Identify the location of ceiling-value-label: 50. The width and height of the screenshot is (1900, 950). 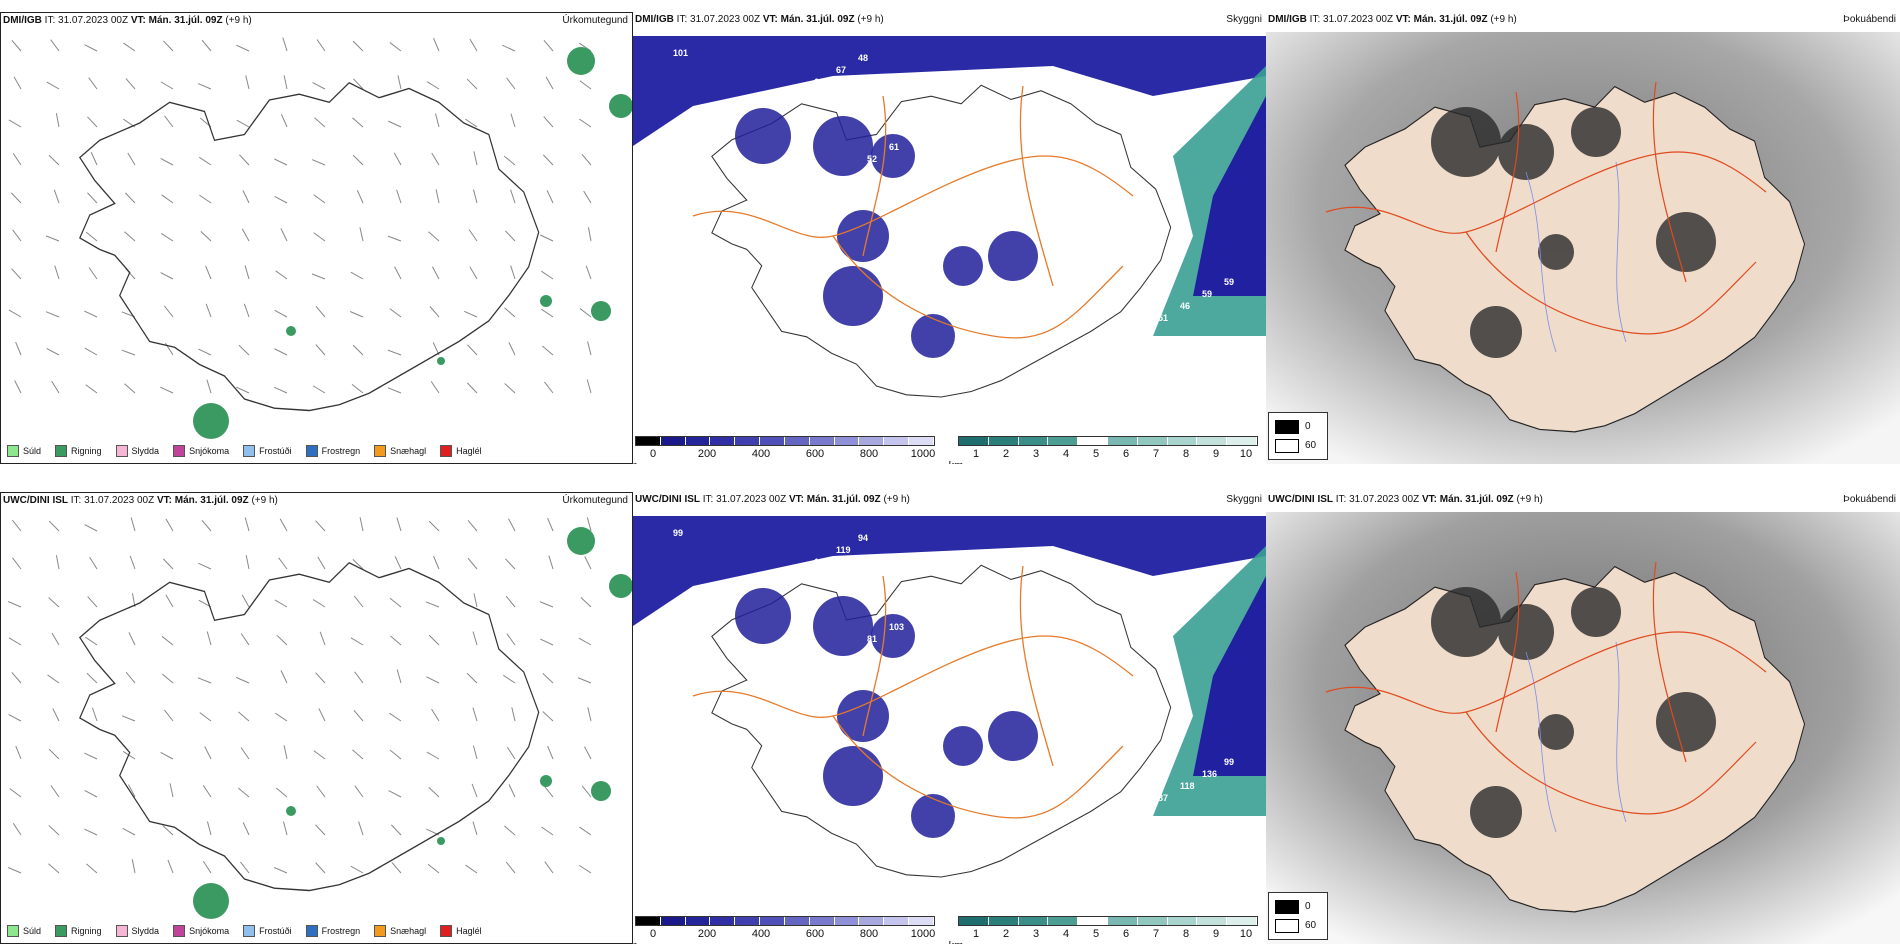
(788, 323).